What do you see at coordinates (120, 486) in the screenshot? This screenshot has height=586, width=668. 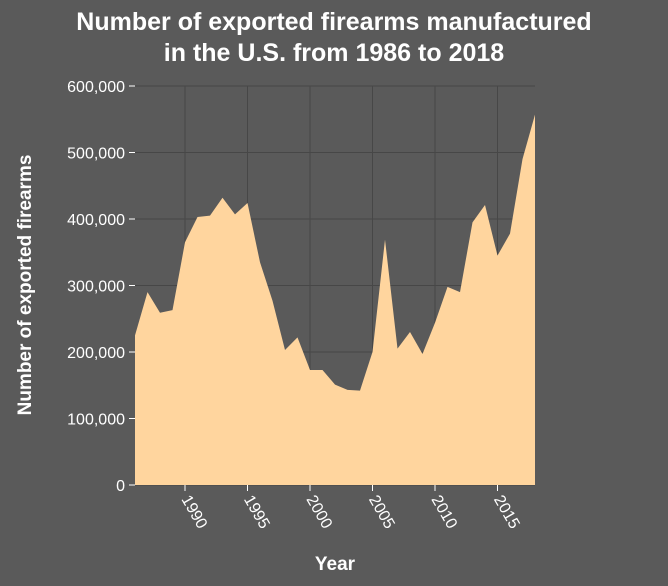 I see `y-tick-label: 0` at bounding box center [120, 486].